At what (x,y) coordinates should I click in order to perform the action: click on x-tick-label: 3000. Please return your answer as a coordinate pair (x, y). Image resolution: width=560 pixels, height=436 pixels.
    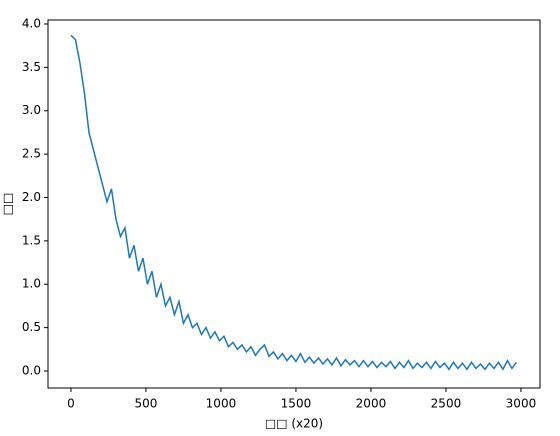
    Looking at the image, I should click on (521, 404).